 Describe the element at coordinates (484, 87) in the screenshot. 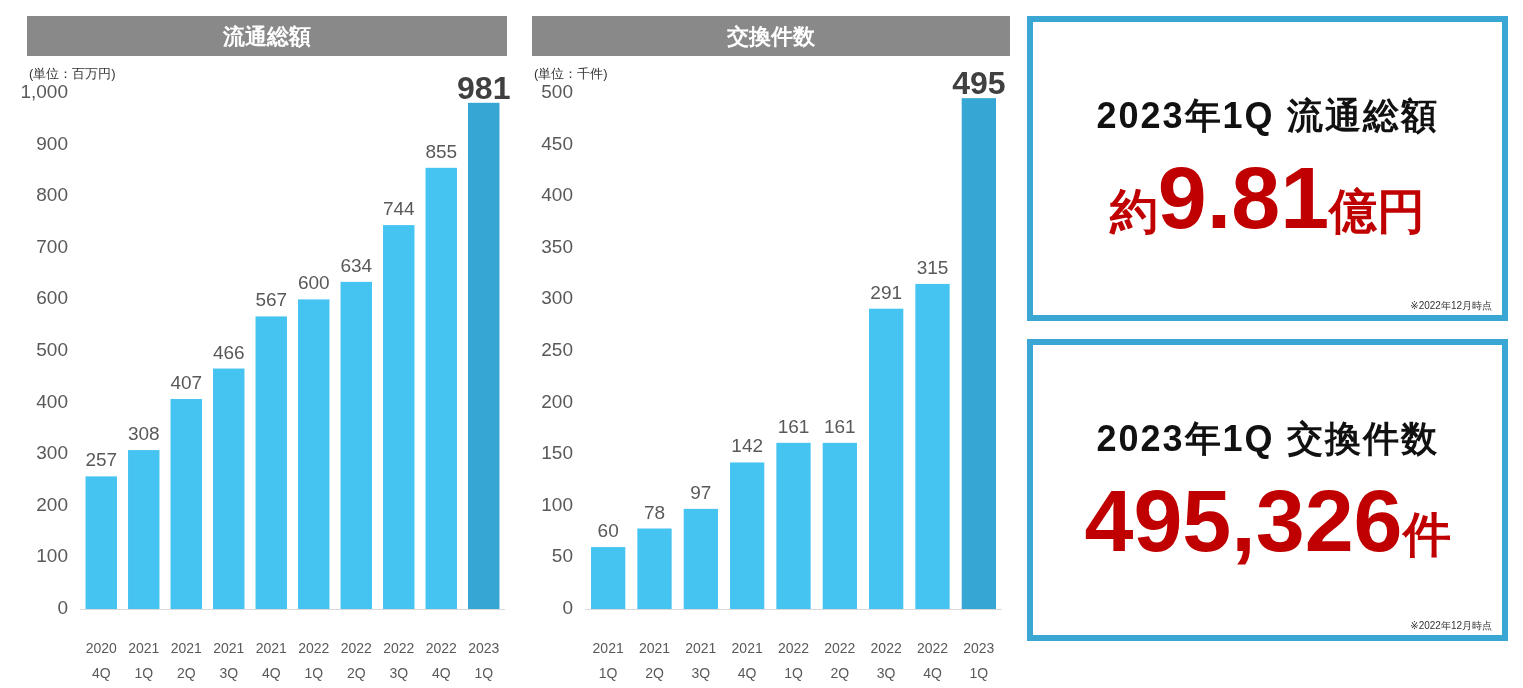

I see `data-label: 981` at that location.